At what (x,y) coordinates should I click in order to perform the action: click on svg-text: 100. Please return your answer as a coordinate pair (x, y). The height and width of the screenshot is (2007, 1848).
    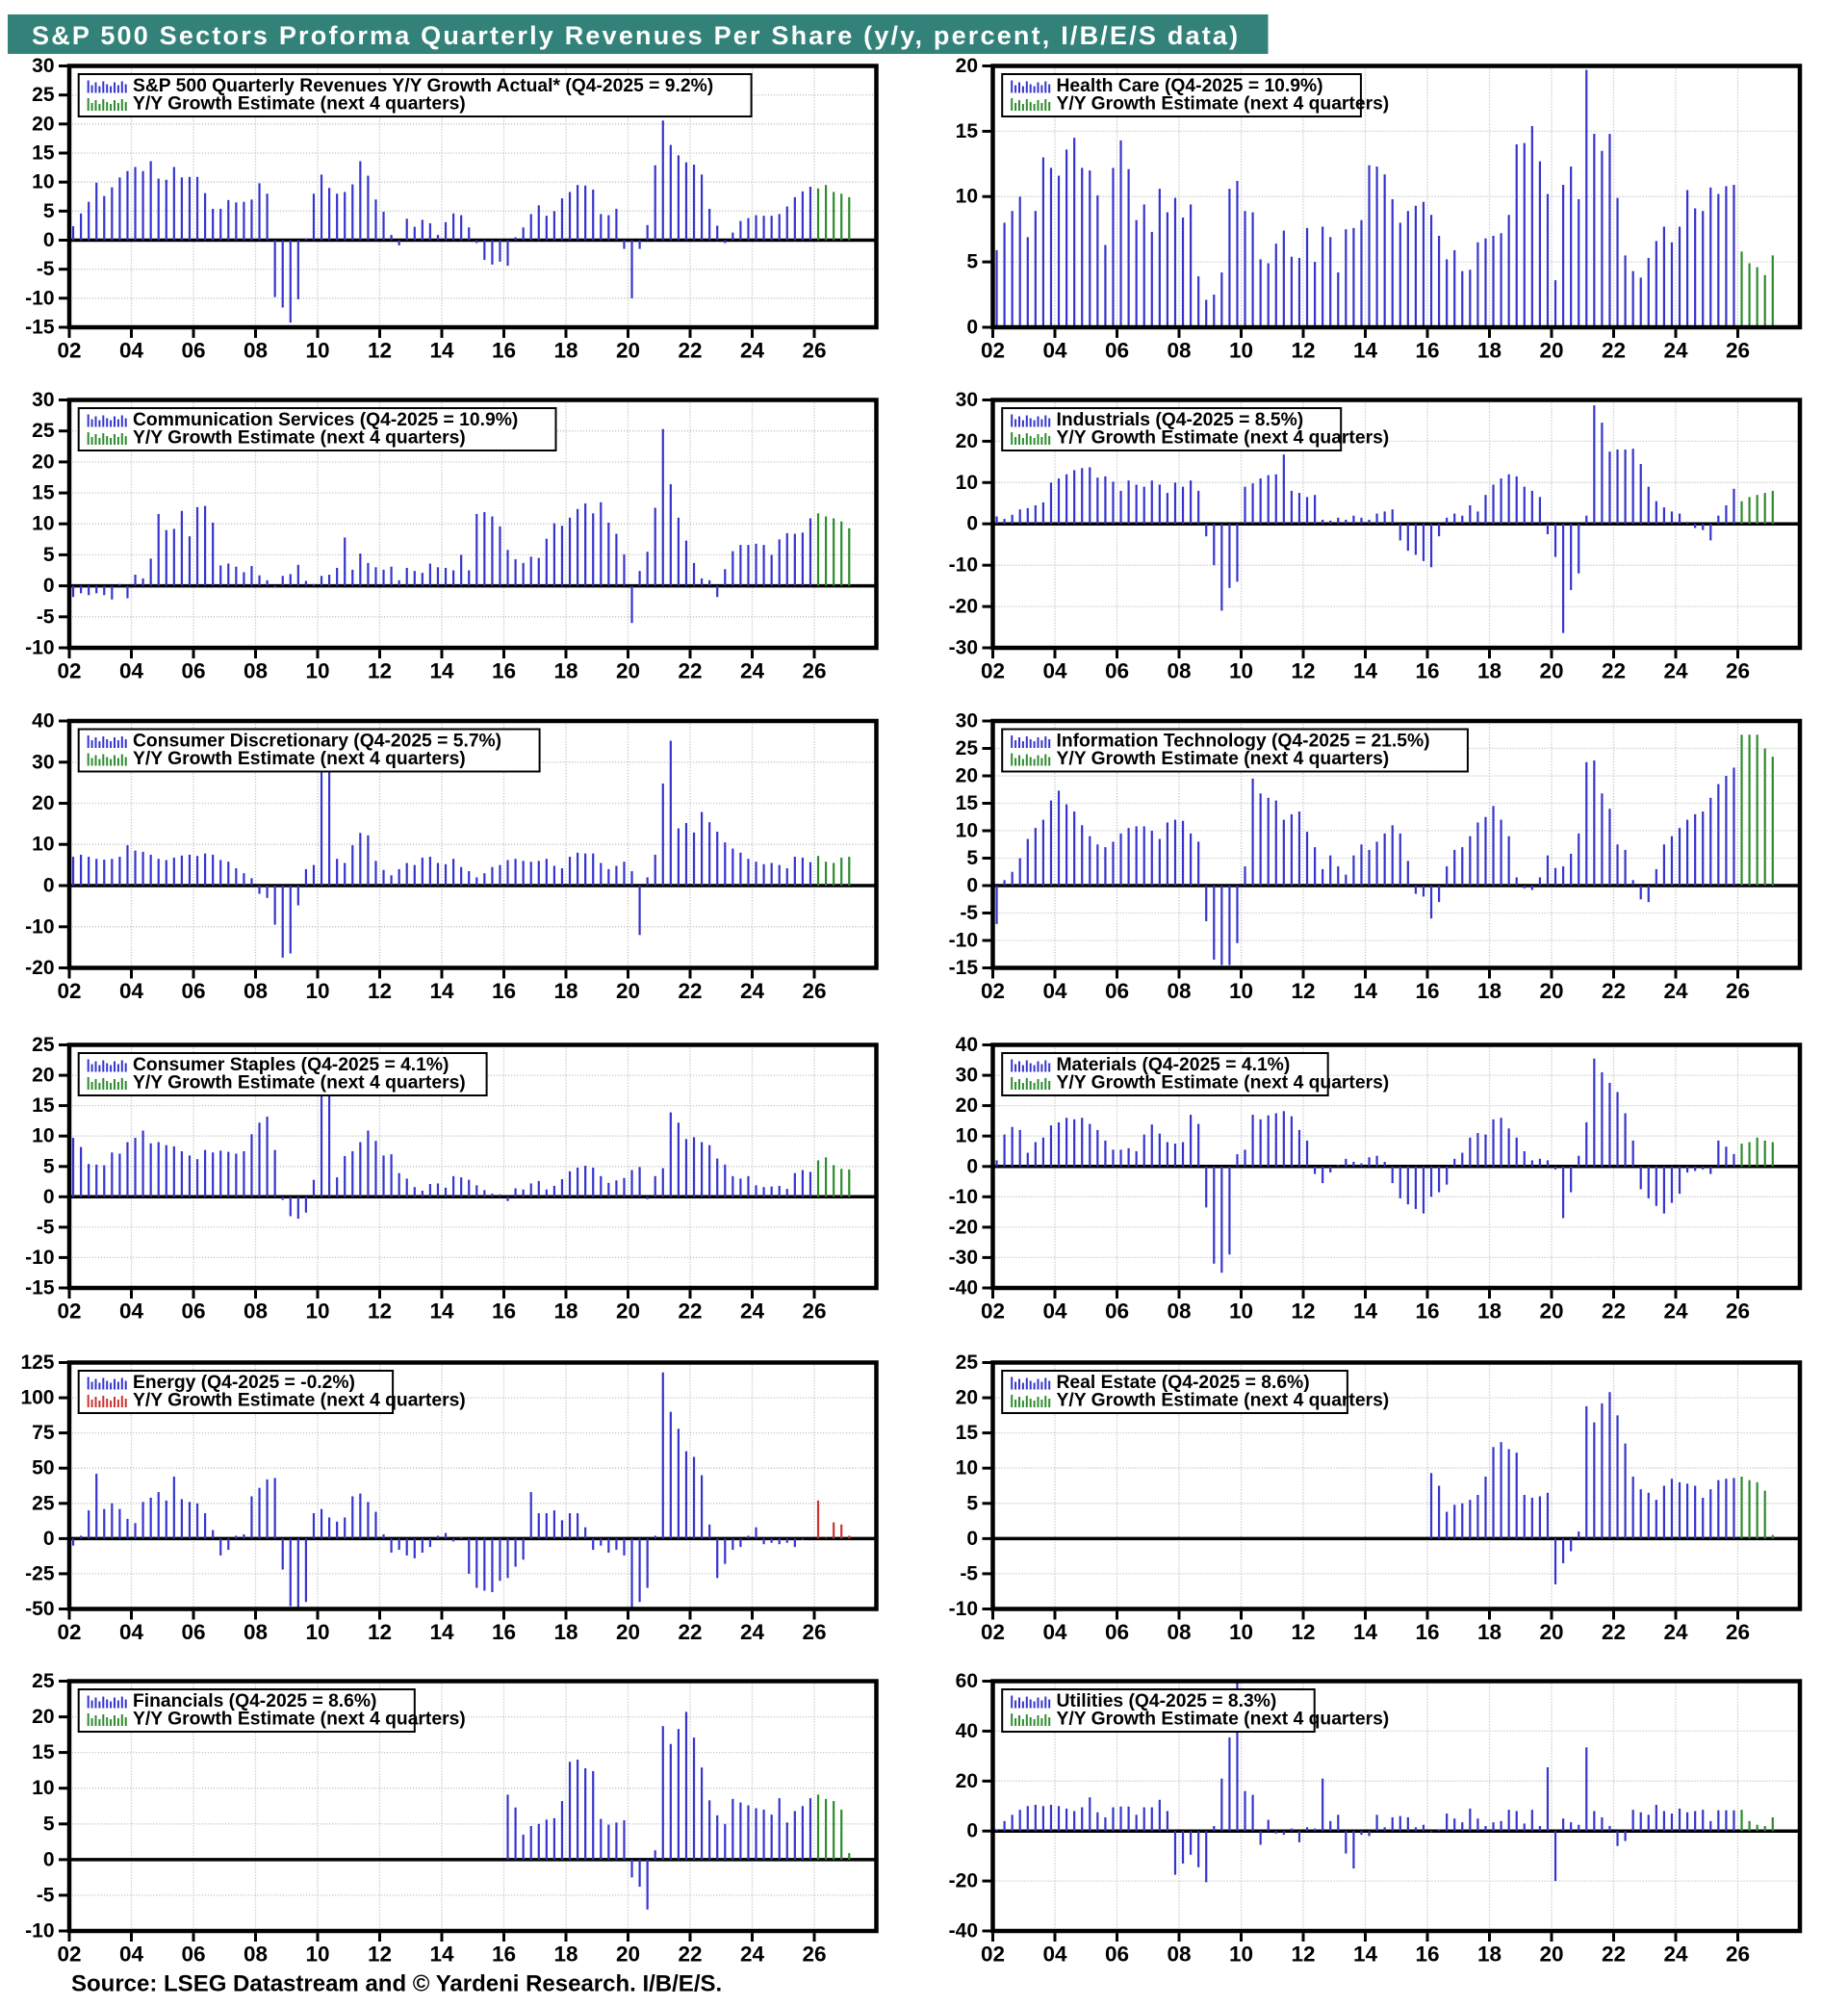
    Looking at the image, I should click on (37, 1398).